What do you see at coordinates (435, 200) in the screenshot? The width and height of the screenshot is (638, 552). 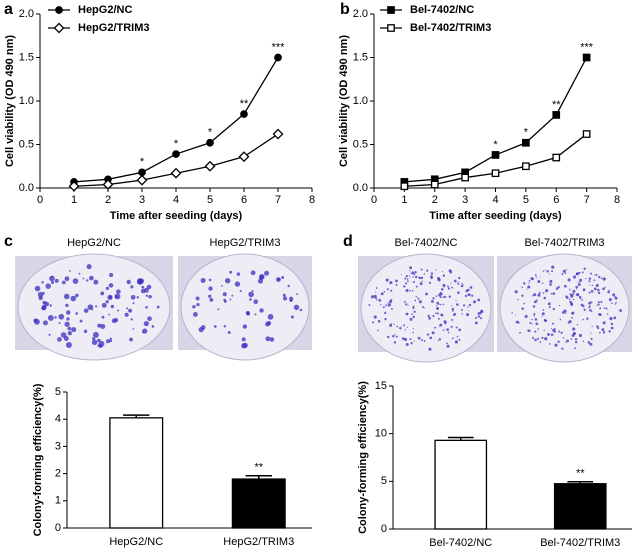 I see `x-tick-label: 2` at bounding box center [435, 200].